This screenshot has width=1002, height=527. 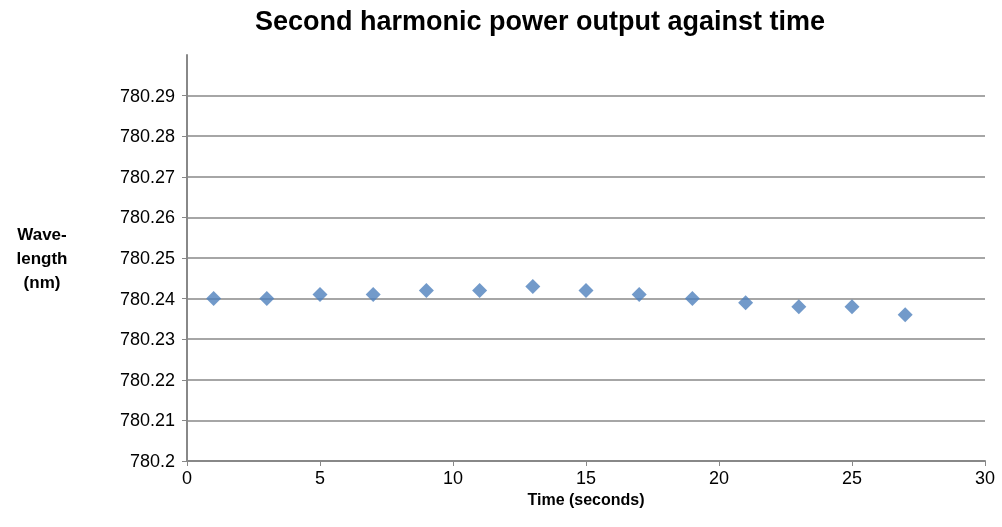 What do you see at coordinates (147, 258) in the screenshot?
I see `y-tick-label: 780.25` at bounding box center [147, 258].